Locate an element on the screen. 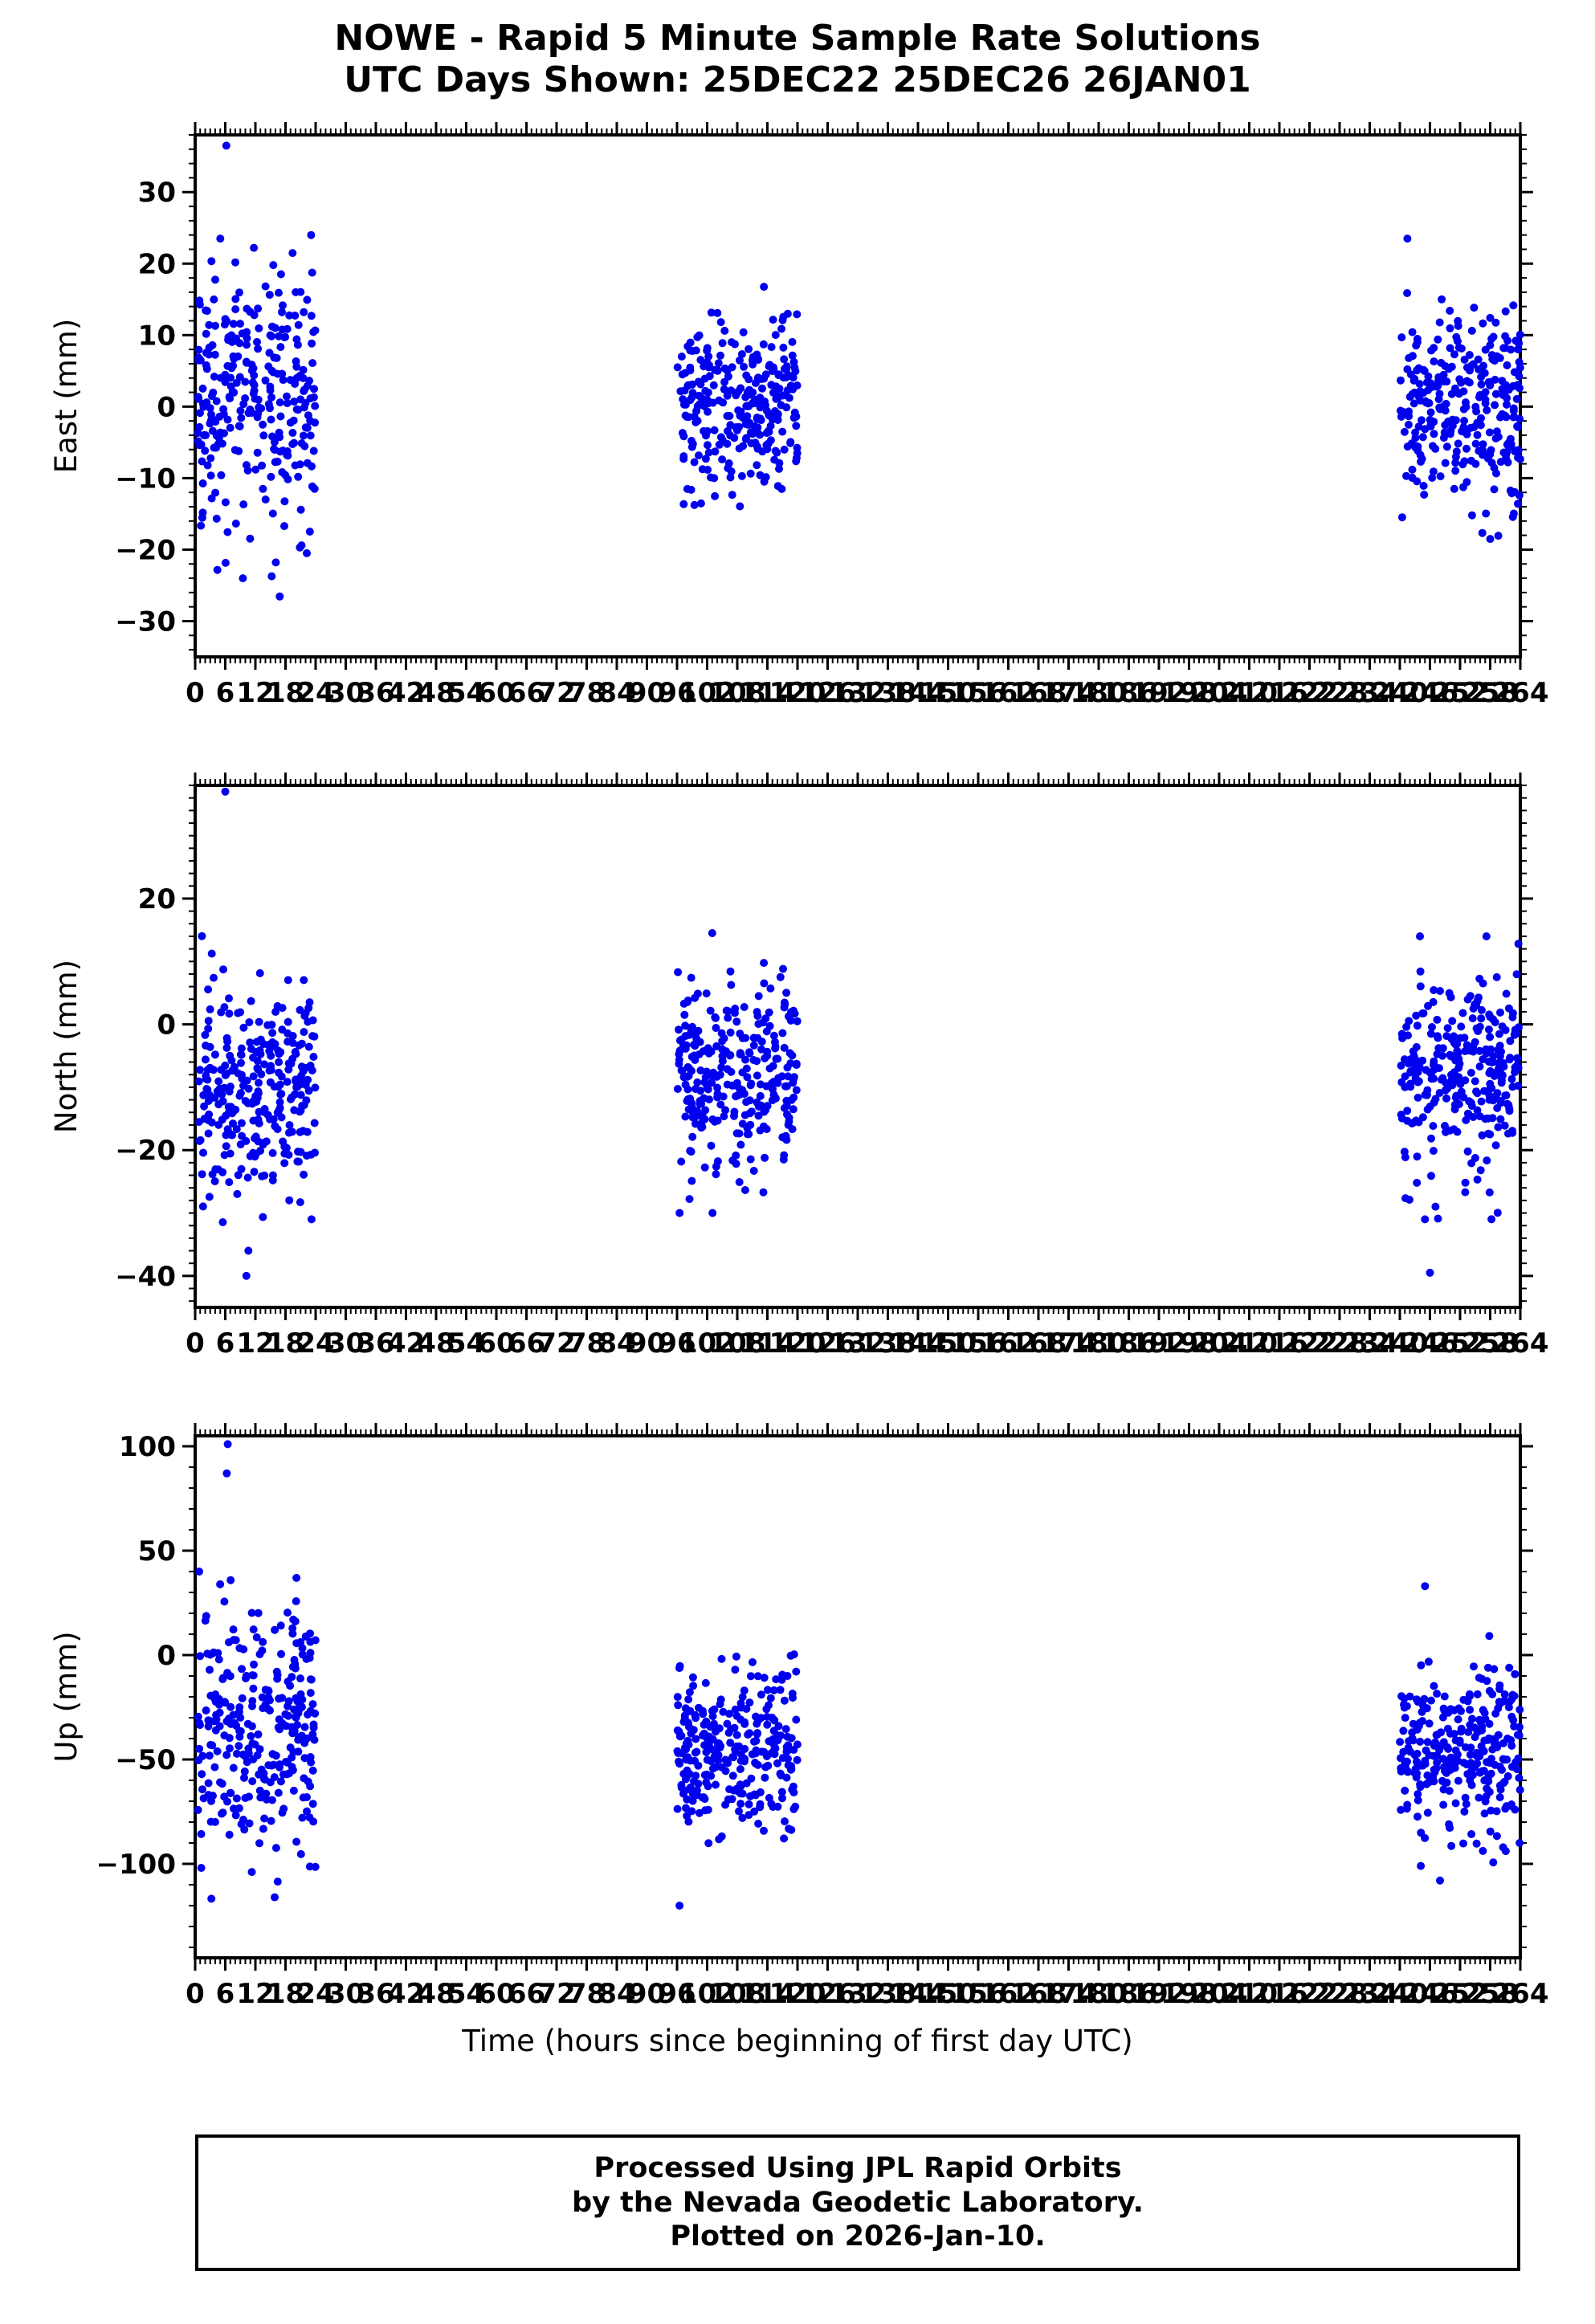  svg-text: 228 is located at coordinates (1340, 693).